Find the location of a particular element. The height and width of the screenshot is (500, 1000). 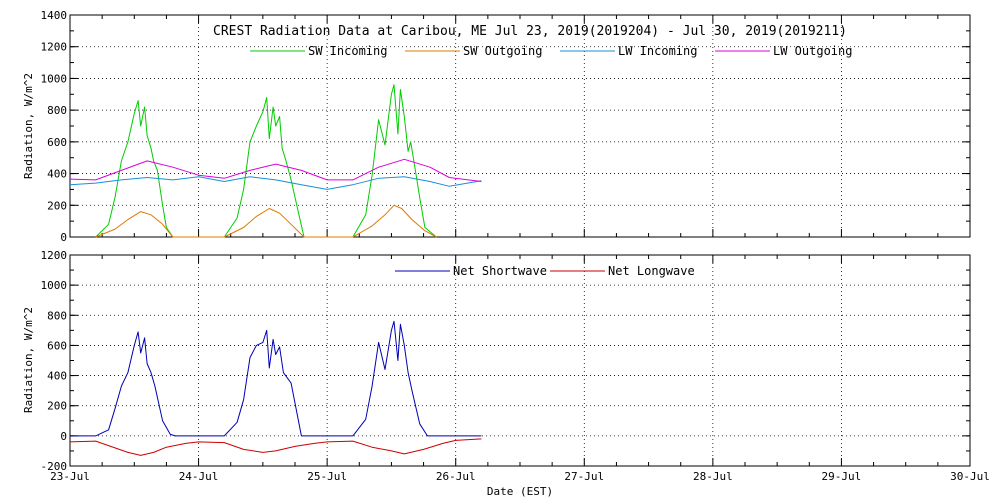

series-line-lw-incoming is located at coordinates (275, 183).